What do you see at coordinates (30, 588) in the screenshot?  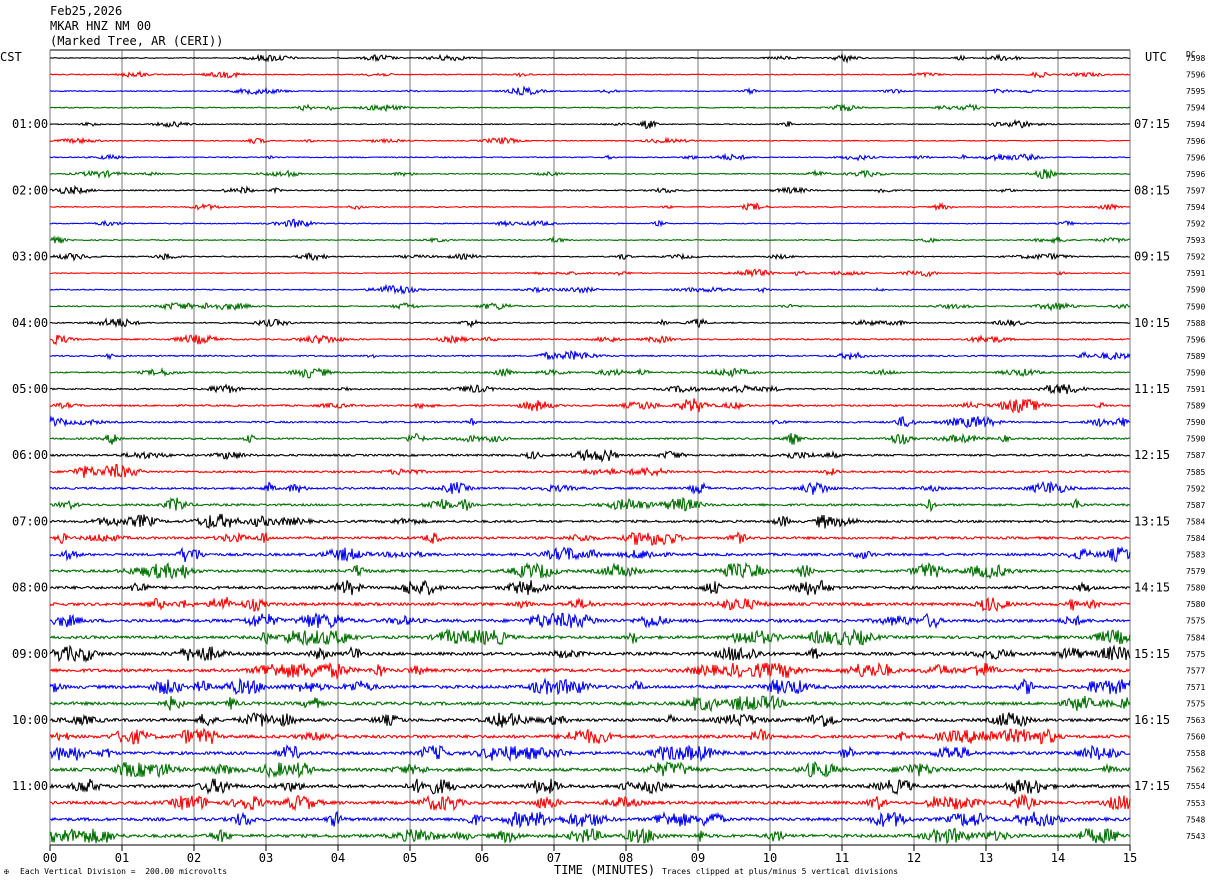 I see `cst-hour-label: 08:00` at bounding box center [30, 588].